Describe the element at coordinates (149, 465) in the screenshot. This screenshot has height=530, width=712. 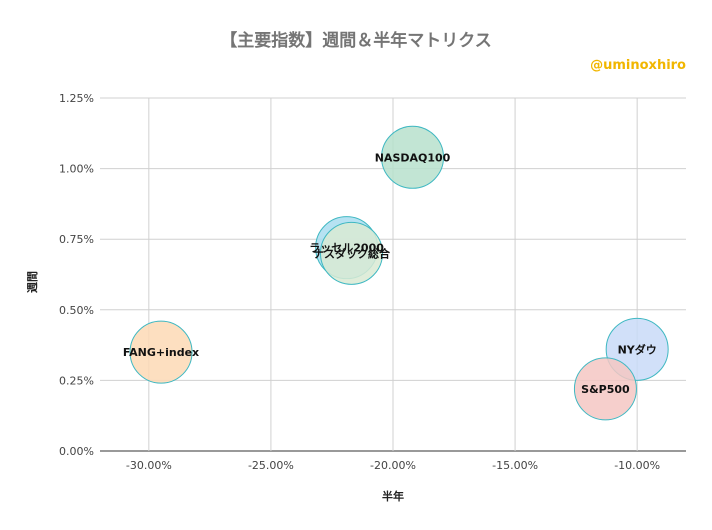
I see `x-tick-label: -30.00%` at that location.